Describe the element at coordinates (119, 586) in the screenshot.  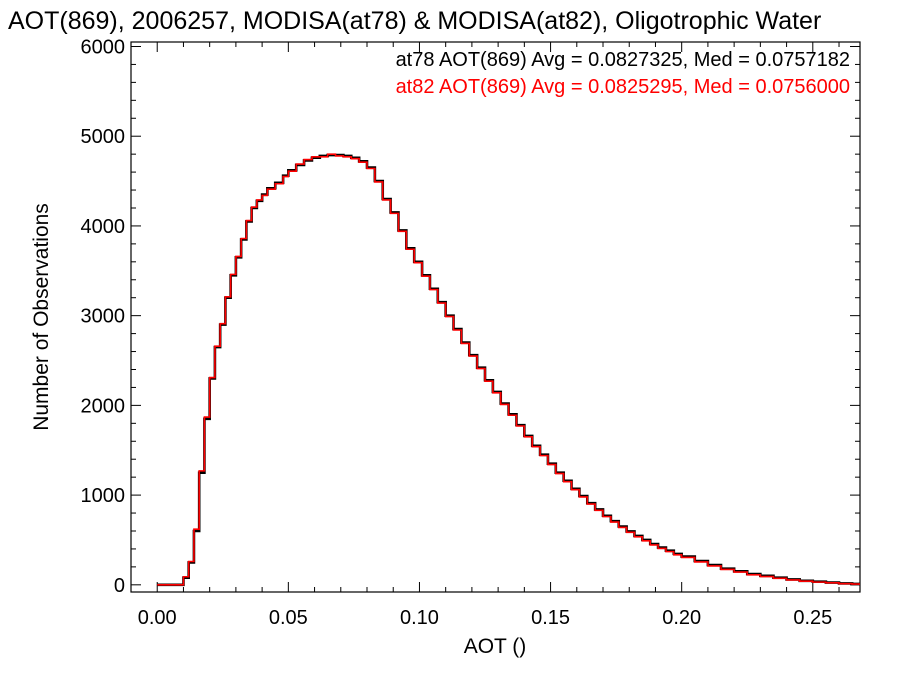
I see `y-tick-label: 0` at that location.